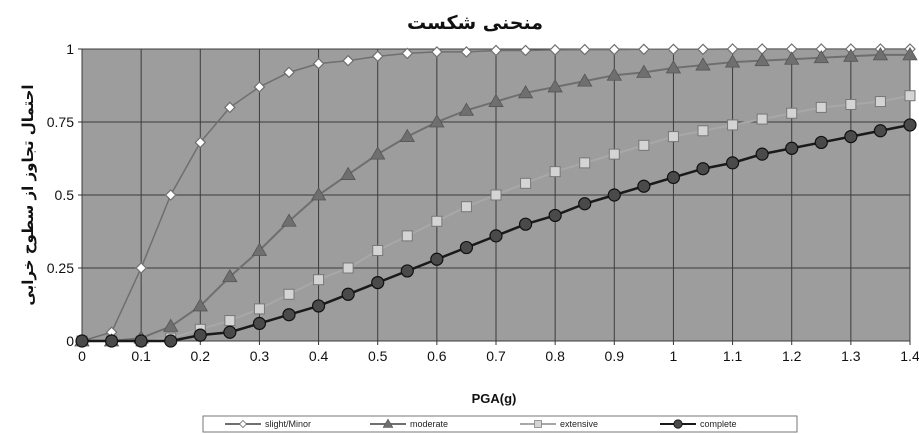  I want to click on y-tick-label: 0, so click(70, 341).